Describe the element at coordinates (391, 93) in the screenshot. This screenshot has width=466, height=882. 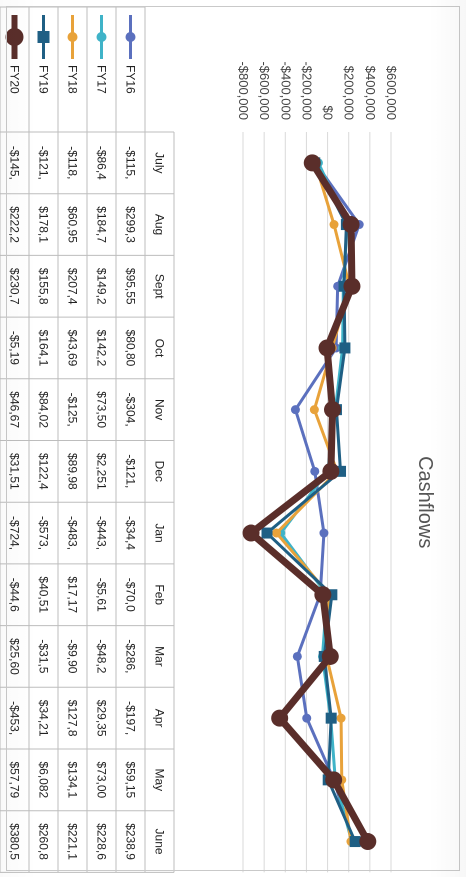
I see `y-tick-label: $600,000` at that location.